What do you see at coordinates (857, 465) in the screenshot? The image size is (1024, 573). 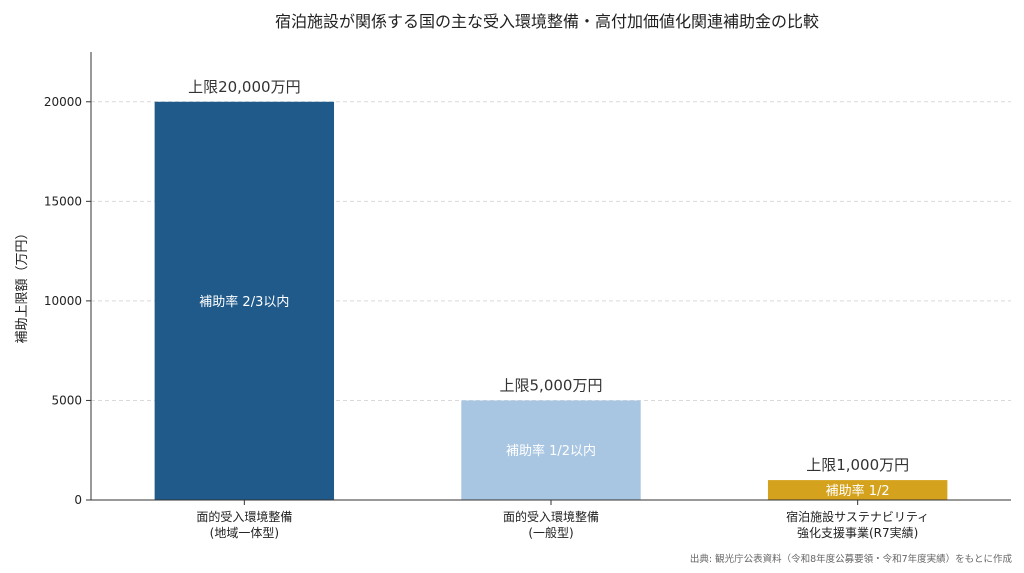 I see `bar-cap-label: 上限1,000万円` at bounding box center [857, 465].